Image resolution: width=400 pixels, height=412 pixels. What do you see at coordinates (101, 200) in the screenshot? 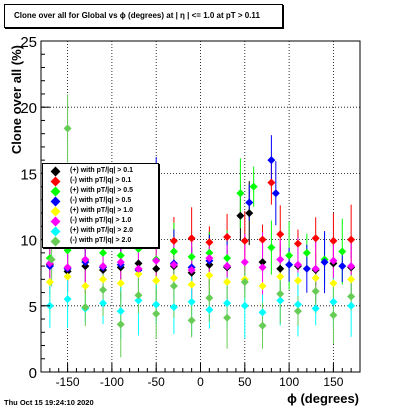
I see `legend-label: (-) with pT/|q| > 0.5` at bounding box center [101, 200].